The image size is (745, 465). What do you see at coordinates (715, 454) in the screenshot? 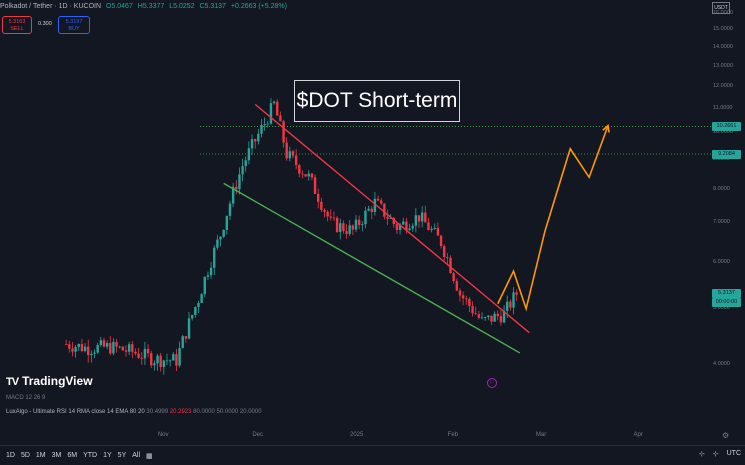
I see `crosshair-icon-2: ⊹` at bounding box center [715, 454].